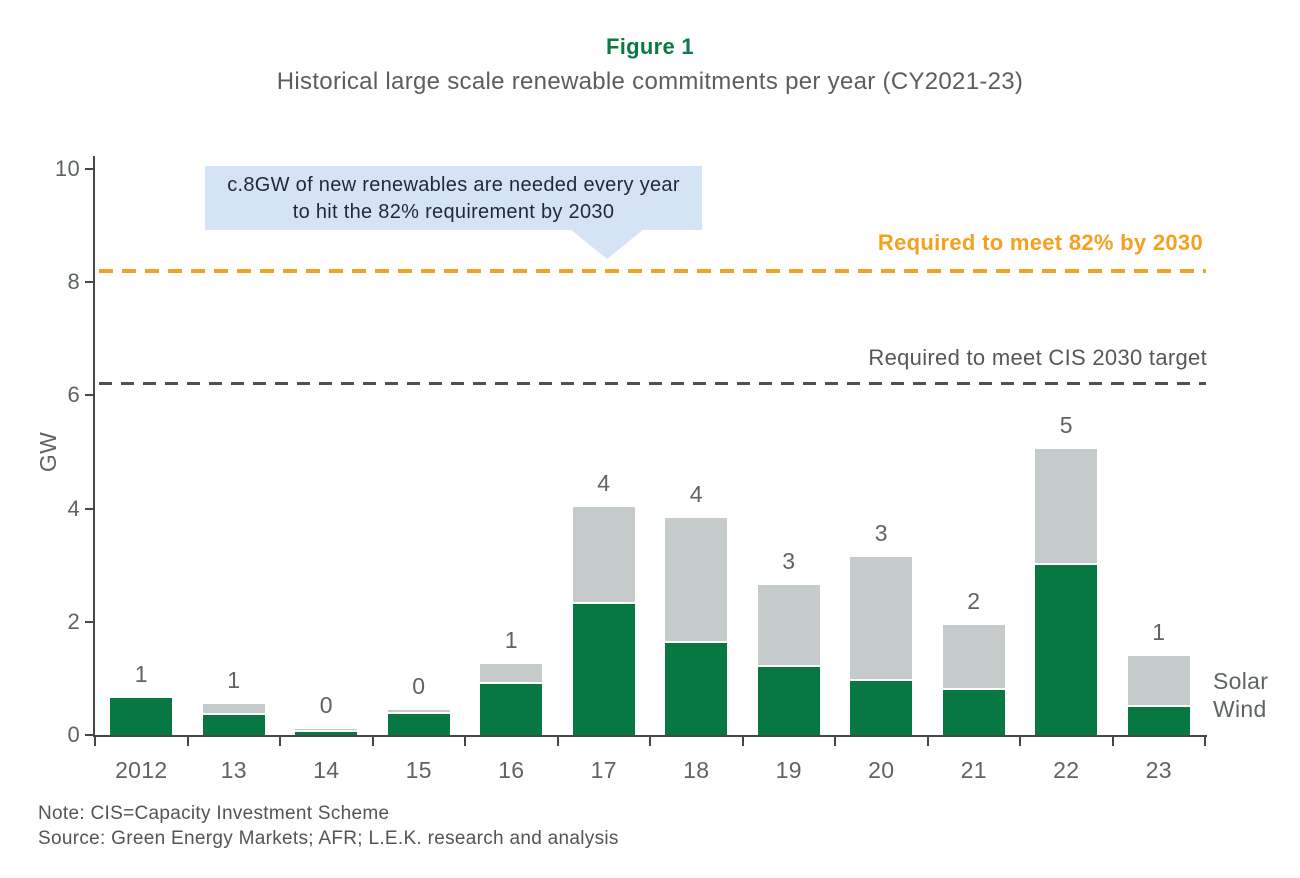  Describe the element at coordinates (696, 770) in the screenshot. I see `x-axis-category-label: 18` at that location.